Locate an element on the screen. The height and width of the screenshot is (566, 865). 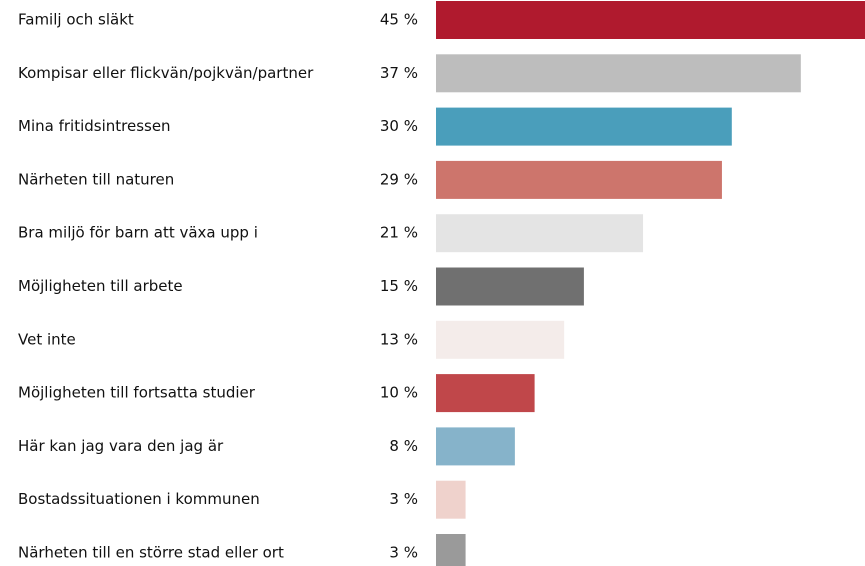
category-label: Här kan jag vara den jag är is located at coordinates (121, 446).